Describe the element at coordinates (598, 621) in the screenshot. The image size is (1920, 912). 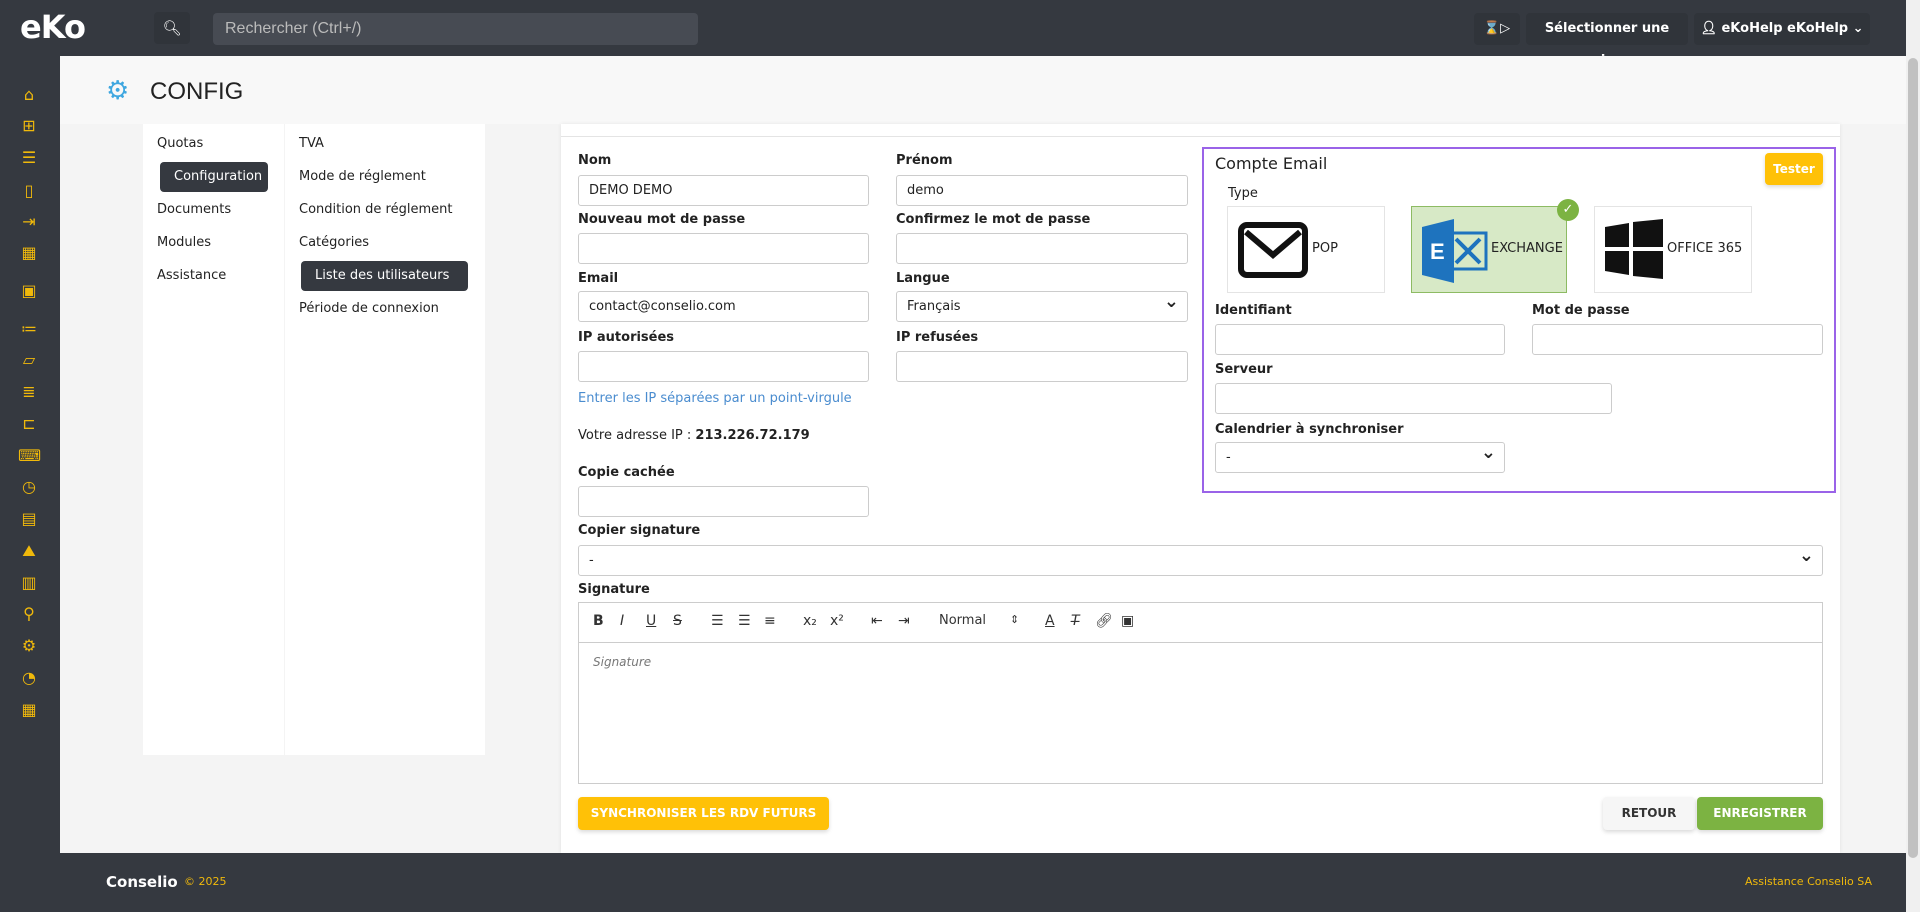
I see `bold-icon: B` at that location.